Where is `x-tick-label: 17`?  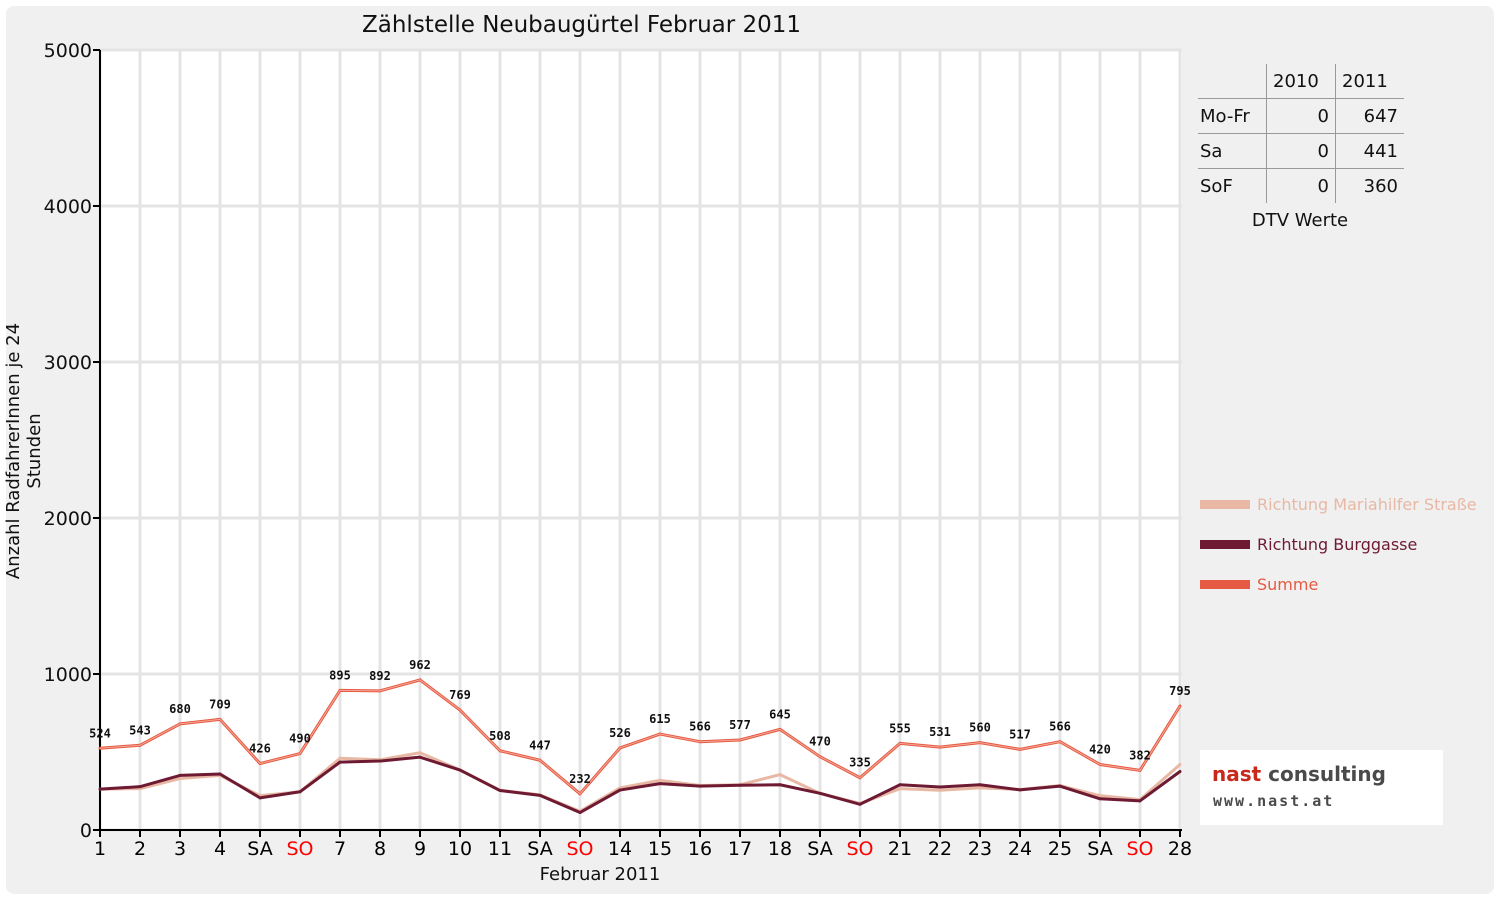 x-tick-label: 17 is located at coordinates (740, 849).